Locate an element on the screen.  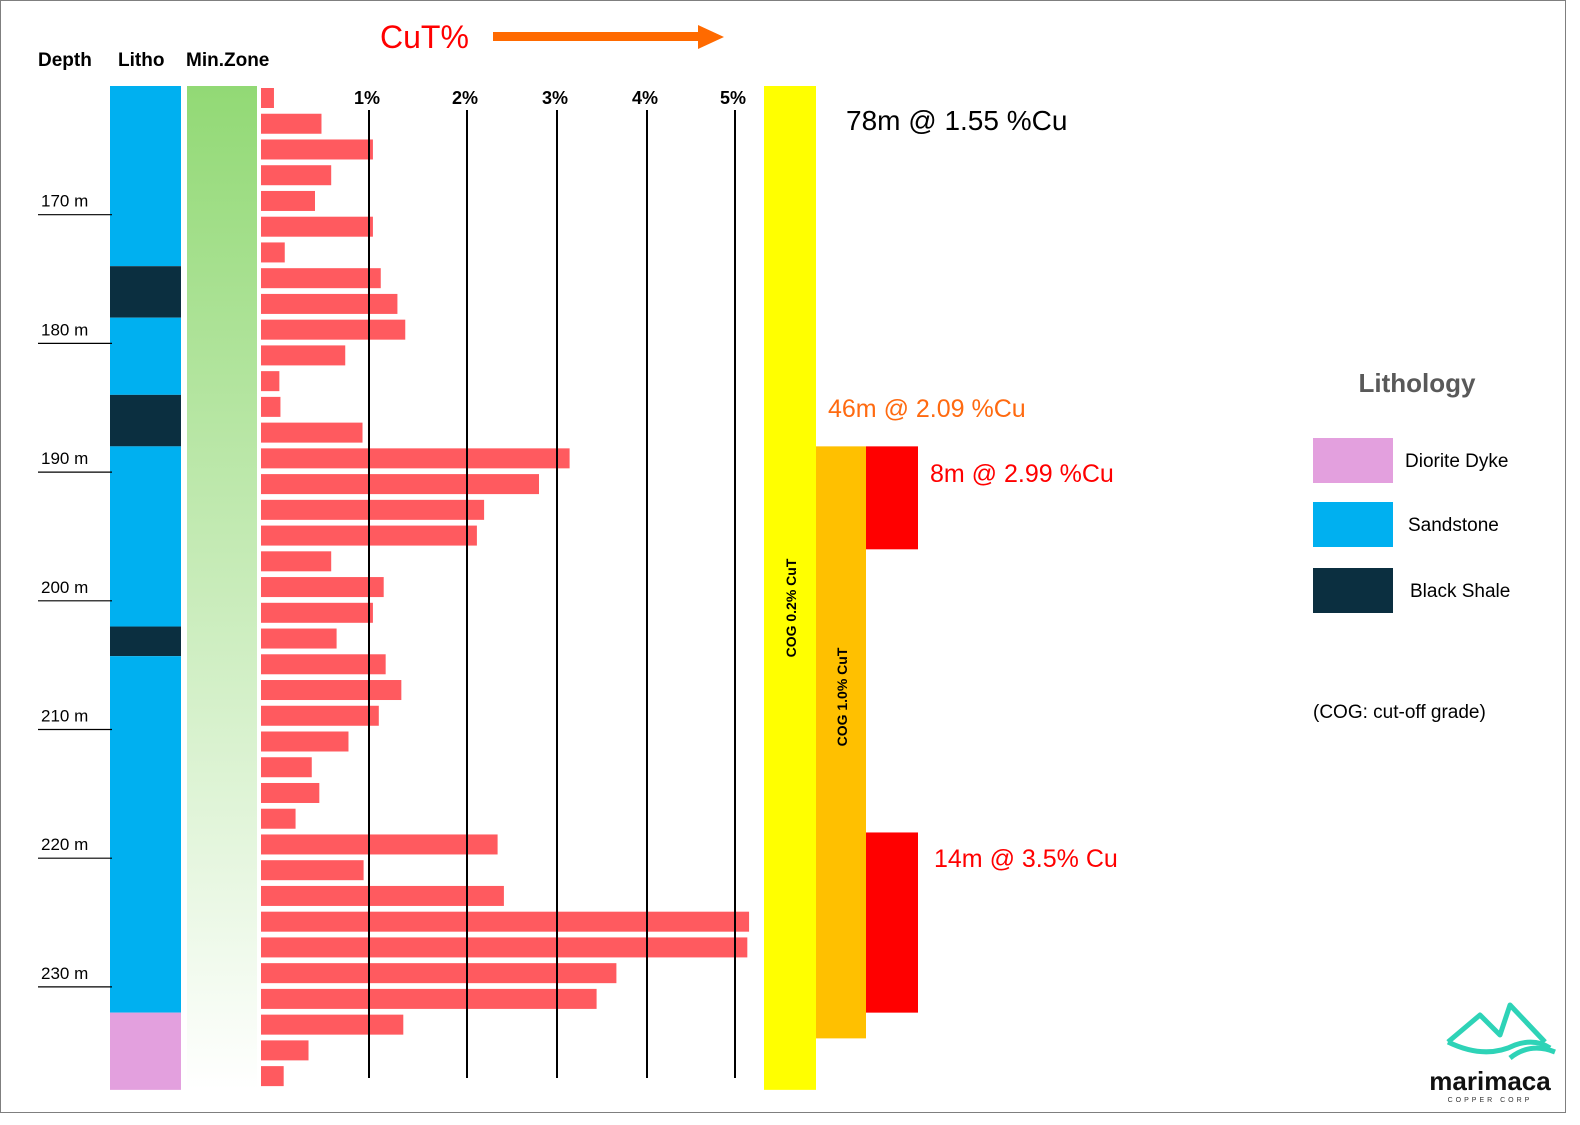
depth-tick-label: 210 m is located at coordinates (64, 716).